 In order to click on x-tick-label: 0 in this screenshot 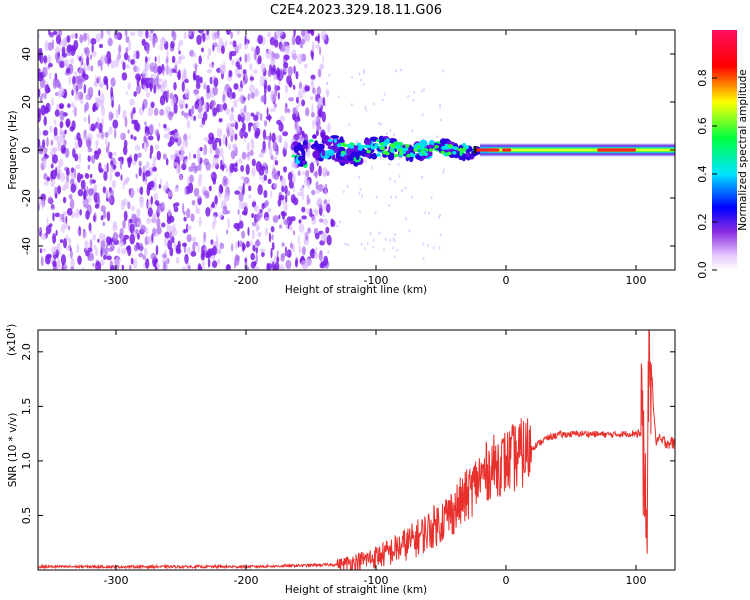, I will do `click(506, 580)`.